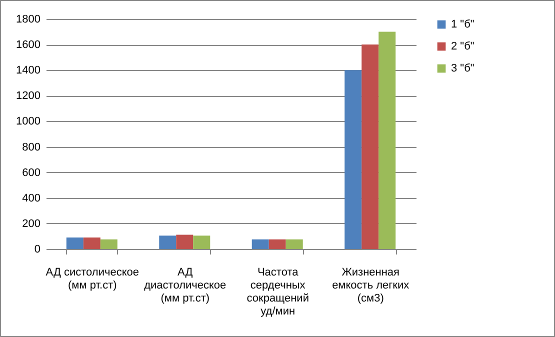  What do you see at coordinates (28, 70) in the screenshot?
I see `y-tick-label: 1400` at bounding box center [28, 70].